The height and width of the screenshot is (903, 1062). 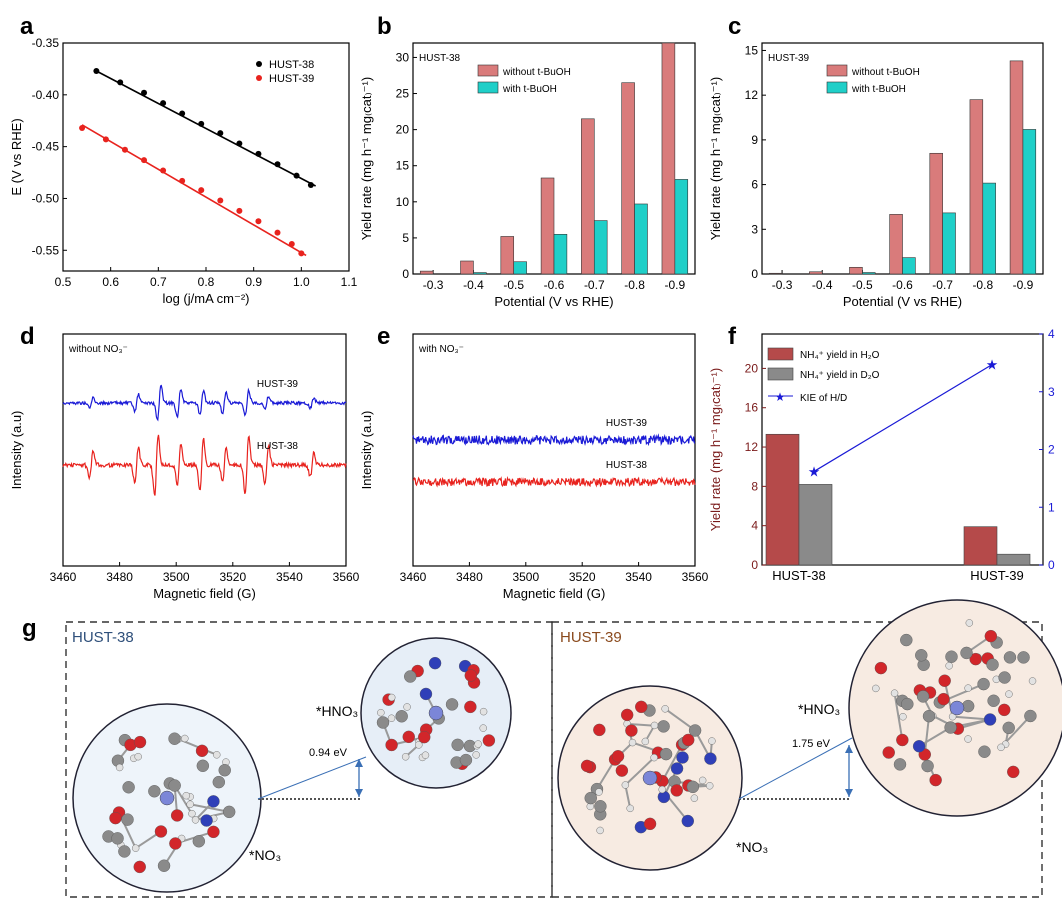 What do you see at coordinates (582, 577) in the screenshot?
I see `x-tick-label: 3520` at bounding box center [582, 577].